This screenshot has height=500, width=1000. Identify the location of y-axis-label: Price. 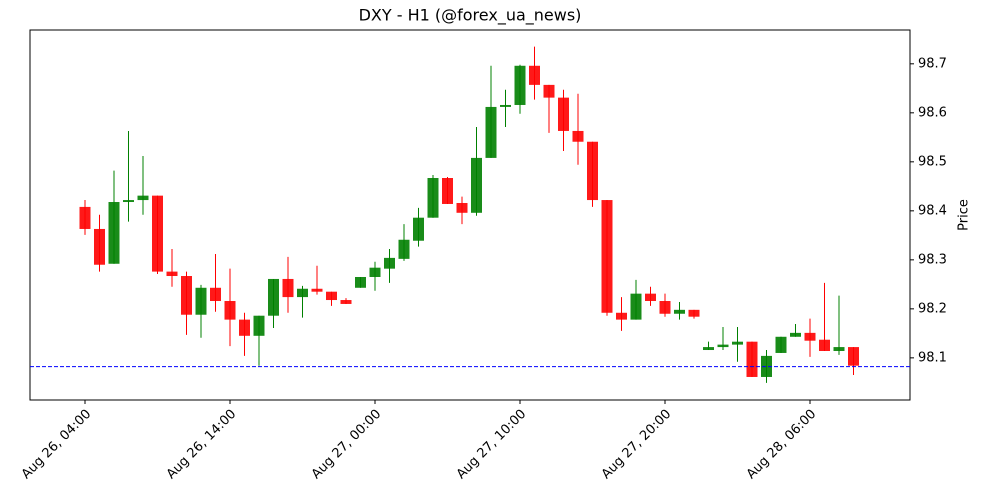
(964, 215).